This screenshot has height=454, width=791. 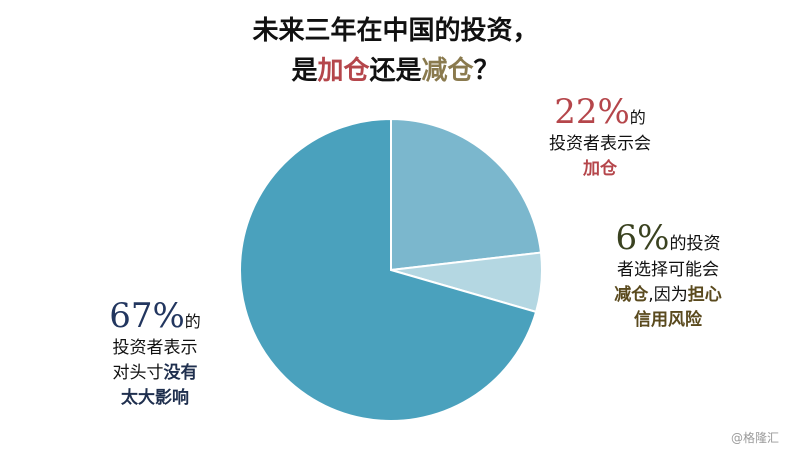 What do you see at coordinates (147, 316) in the screenshot?
I see `no-change-percent: 67%` at bounding box center [147, 316].